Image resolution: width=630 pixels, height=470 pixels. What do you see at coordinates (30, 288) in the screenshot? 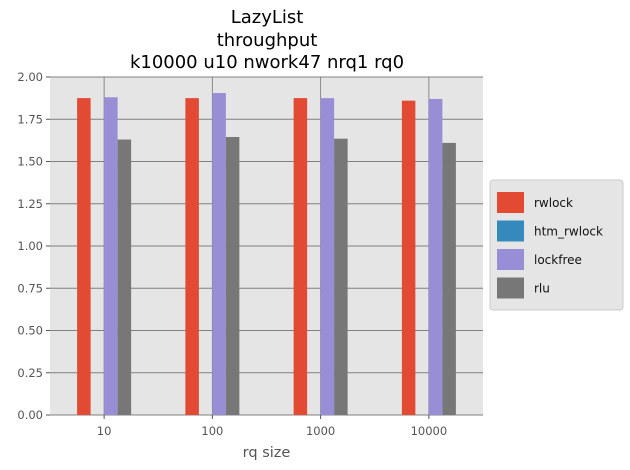
I see `y-tick-label: 0.75` at bounding box center [30, 288].